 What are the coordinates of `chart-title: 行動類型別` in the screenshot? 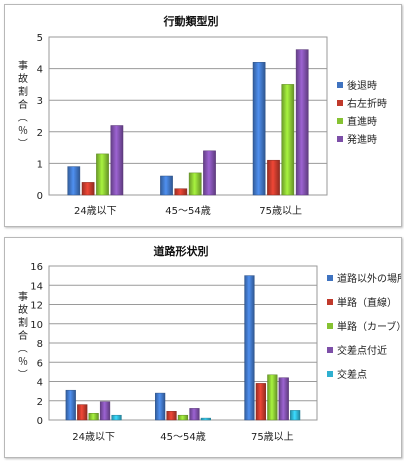 It's located at (191, 21).